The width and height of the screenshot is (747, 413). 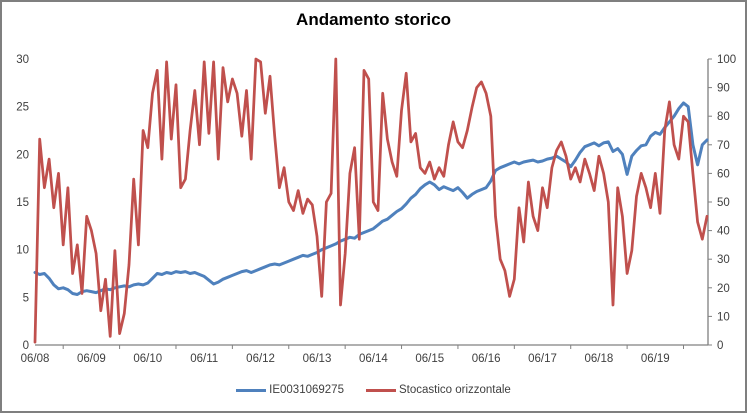 What do you see at coordinates (723, 260) in the screenshot?
I see `right-axis-tick-label: 30` at bounding box center [723, 260].